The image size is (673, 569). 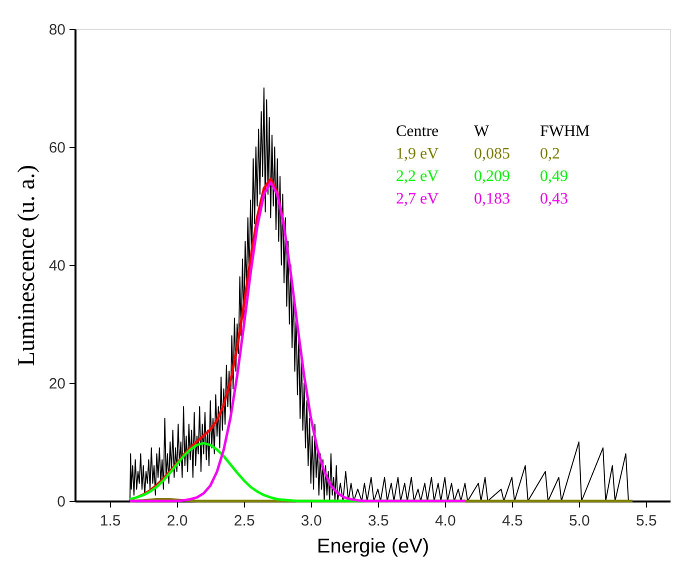 What do you see at coordinates (61, 502) in the screenshot?
I see `y-tick-label: 0` at bounding box center [61, 502].